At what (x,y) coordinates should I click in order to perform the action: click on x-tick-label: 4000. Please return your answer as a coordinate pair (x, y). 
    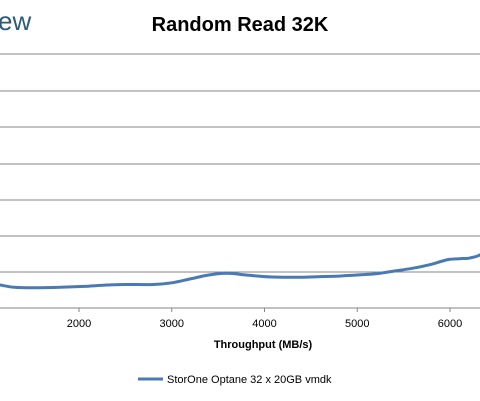
    Looking at the image, I should click on (264, 324).